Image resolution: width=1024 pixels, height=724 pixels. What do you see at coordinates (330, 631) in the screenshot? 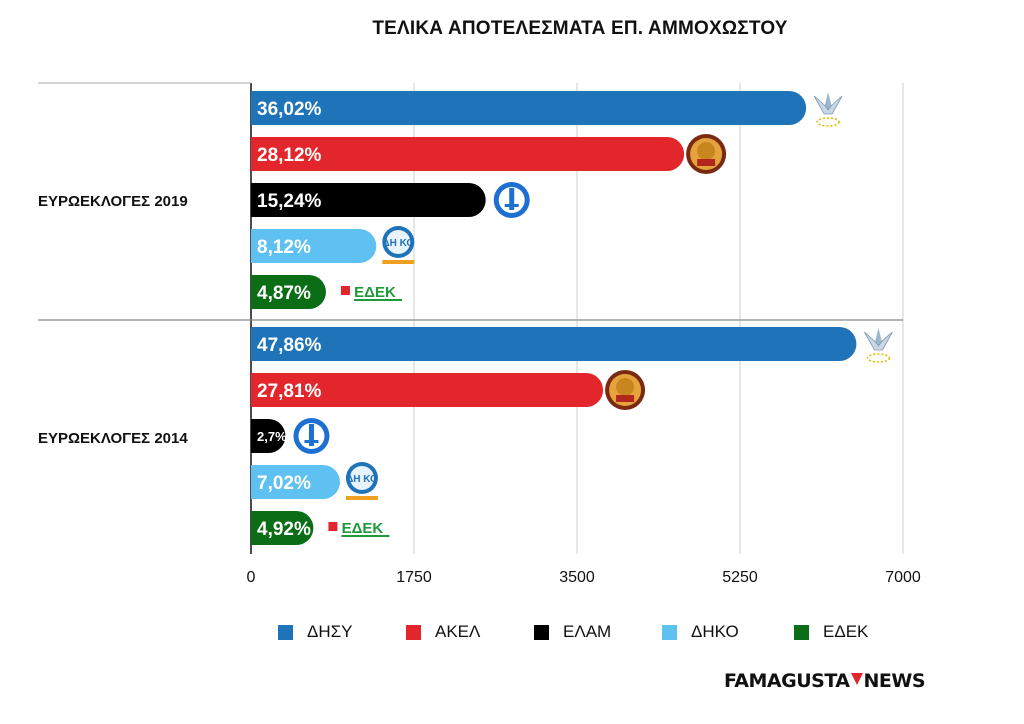
I see `legend-label: ΔΗΣΥ` at bounding box center [330, 631].